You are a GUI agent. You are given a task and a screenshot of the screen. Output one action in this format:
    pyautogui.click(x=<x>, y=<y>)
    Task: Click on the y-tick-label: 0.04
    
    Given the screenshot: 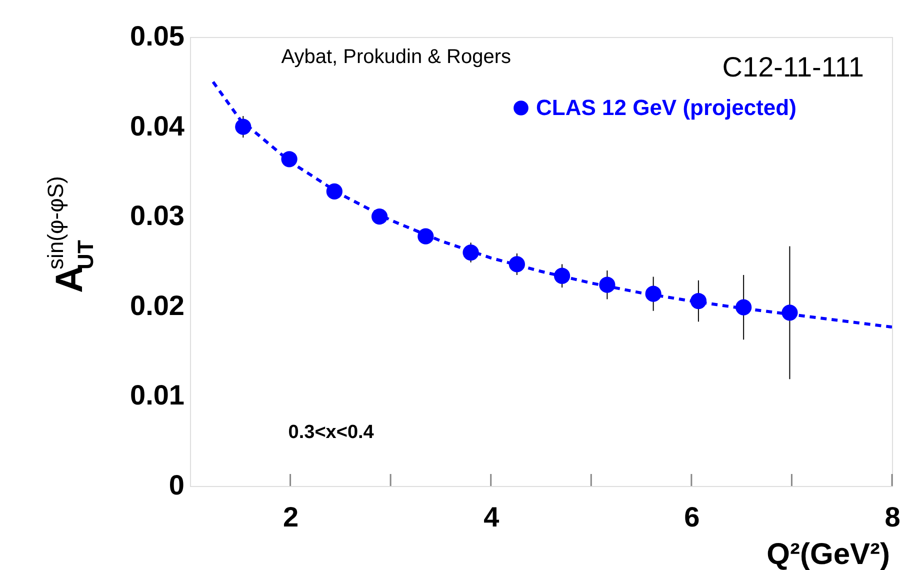 What is the action you would take?
    pyautogui.click(x=157, y=126)
    